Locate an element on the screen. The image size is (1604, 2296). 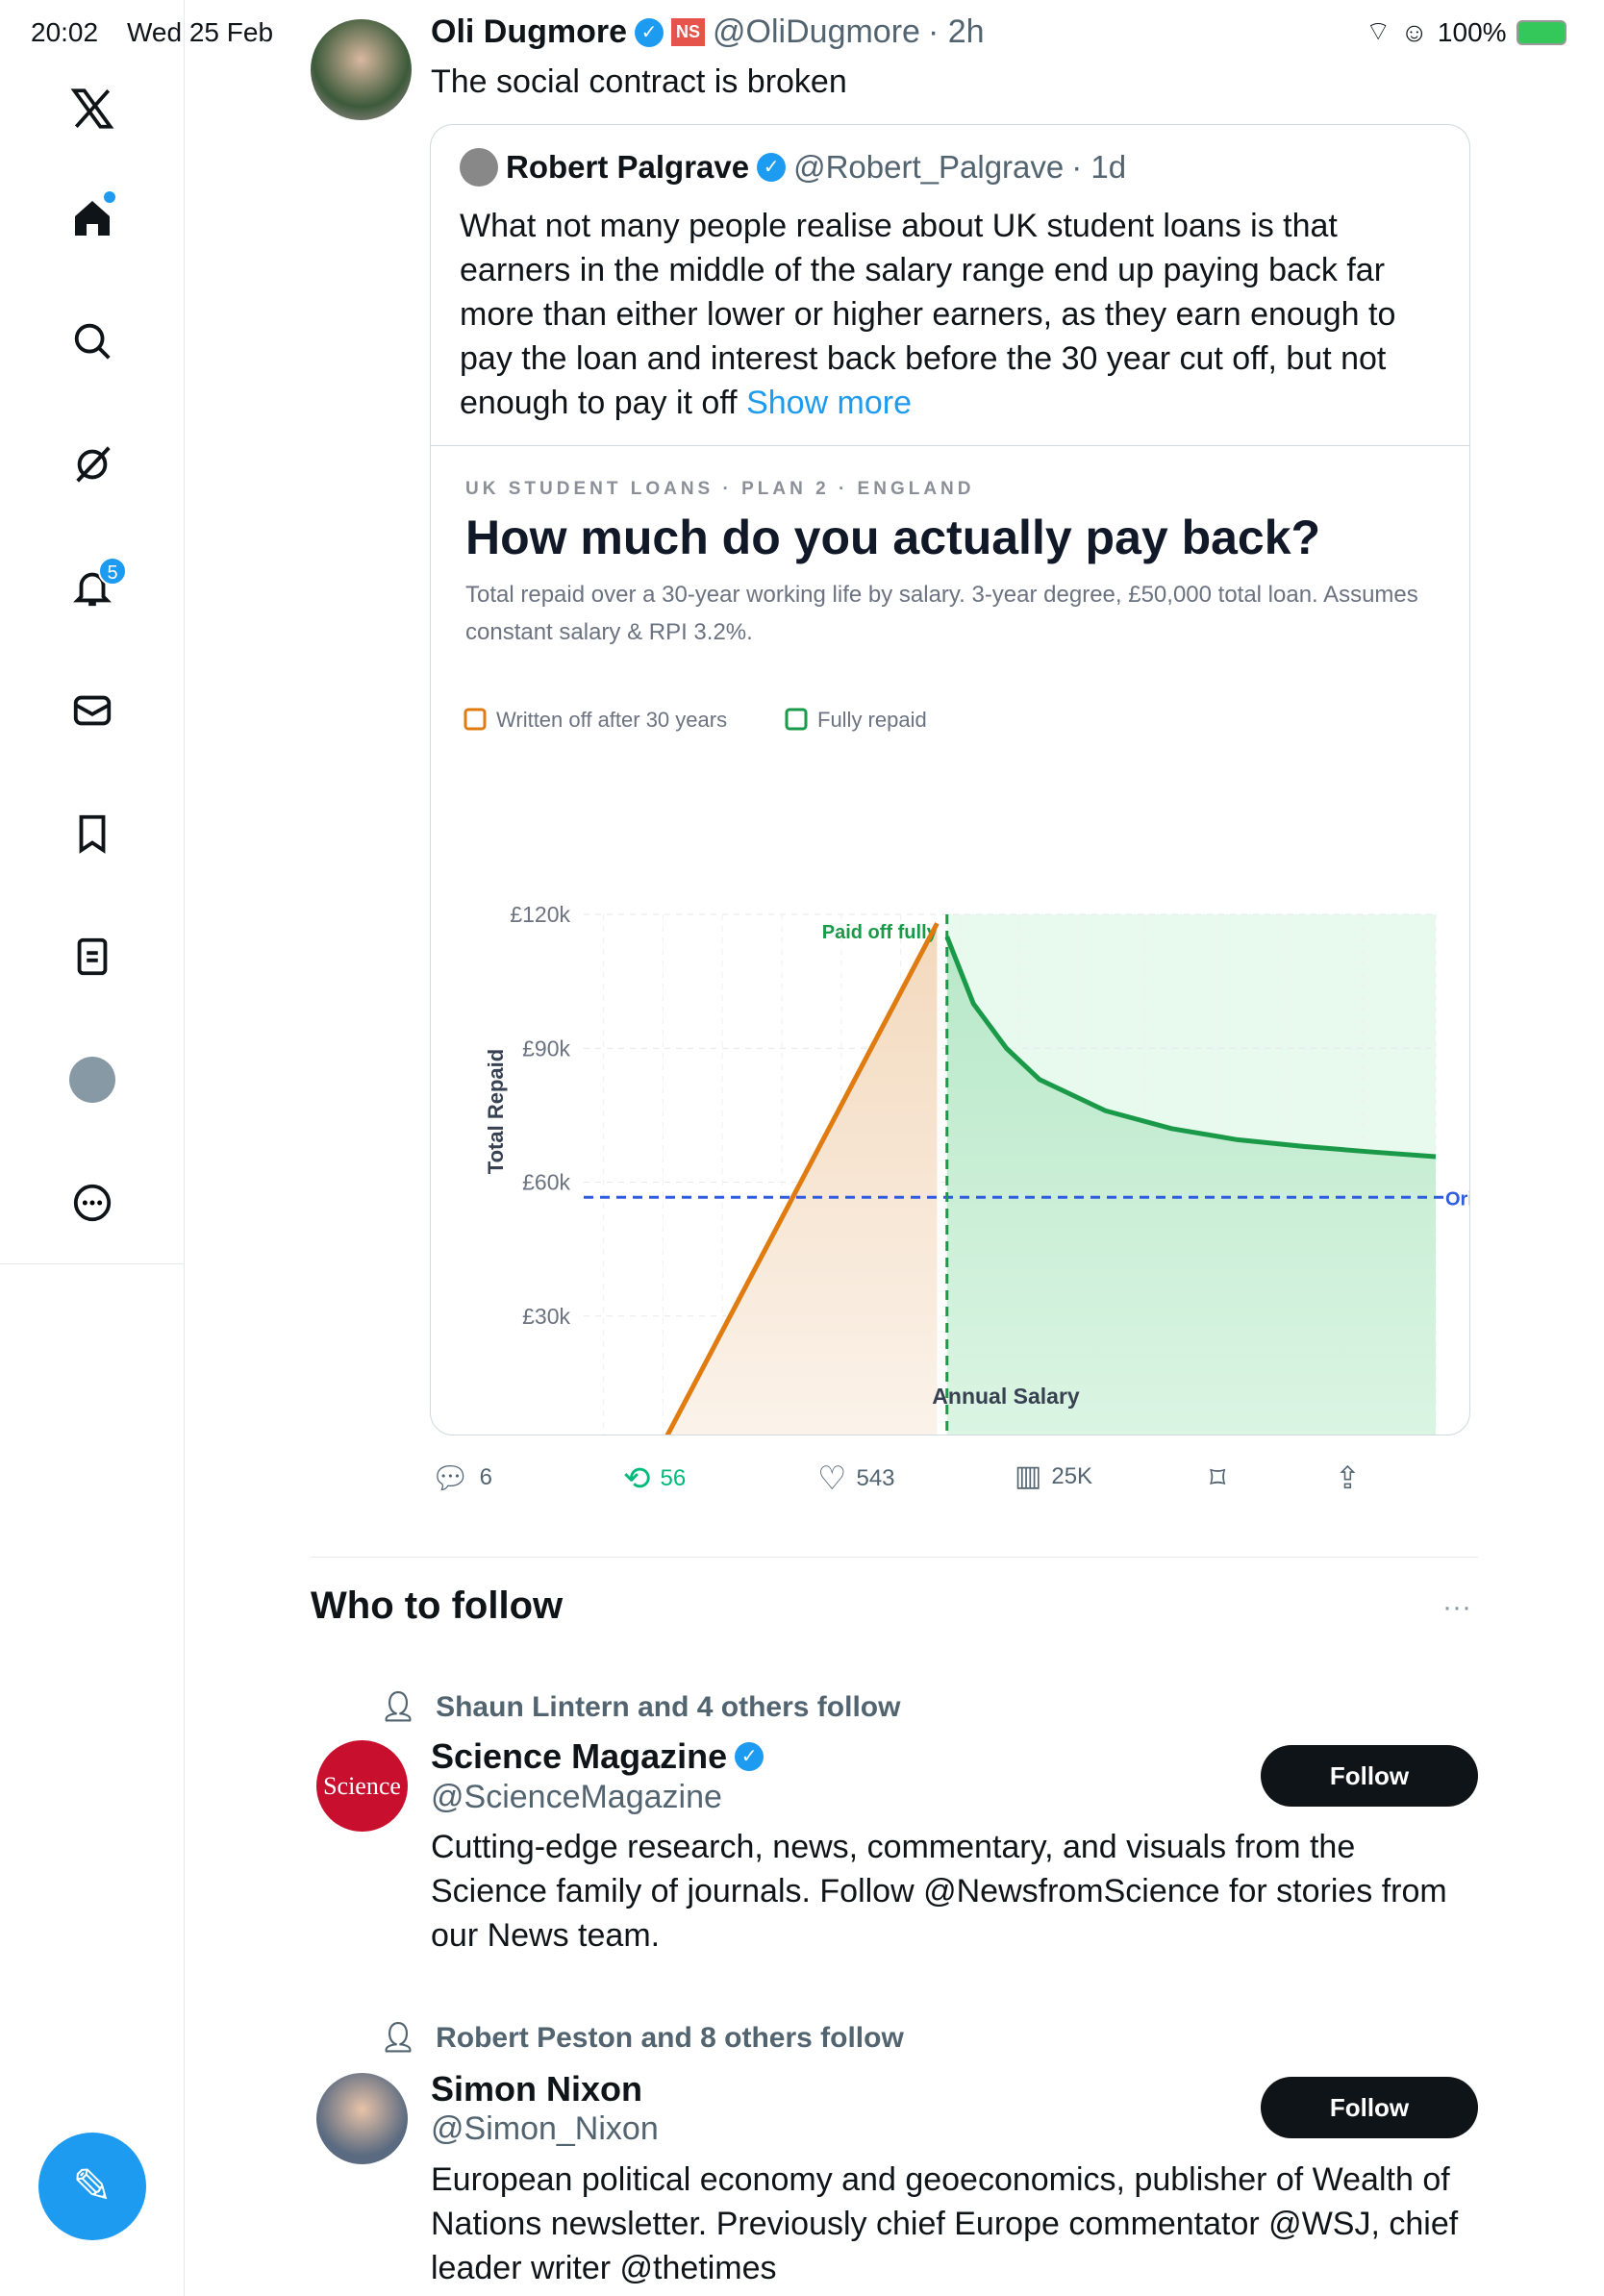
like-count: 543 is located at coordinates (875, 1478).